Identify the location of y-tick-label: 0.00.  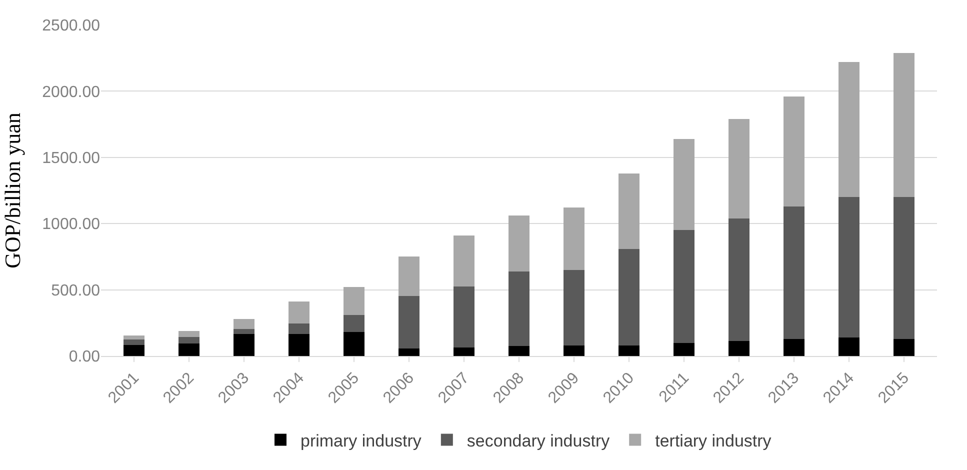
(84, 357).